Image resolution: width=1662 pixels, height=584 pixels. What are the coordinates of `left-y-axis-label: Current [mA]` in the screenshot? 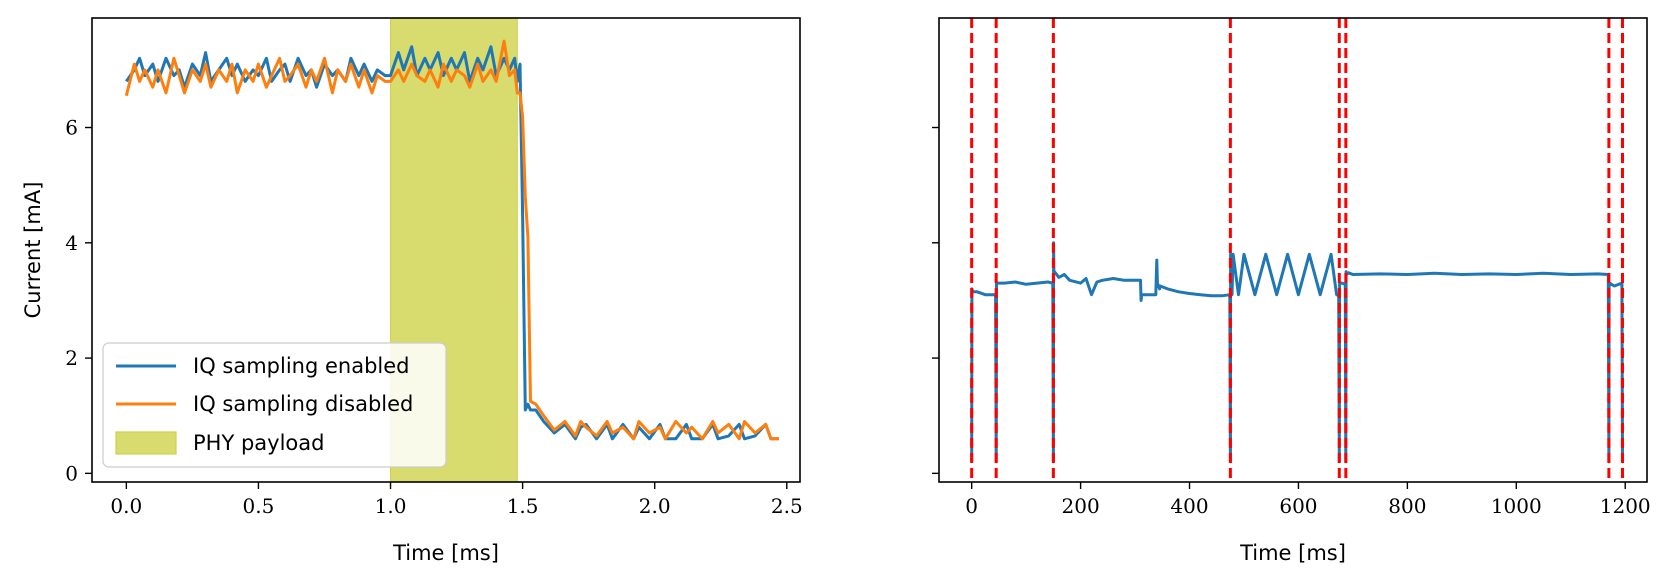 It's located at (33, 250).